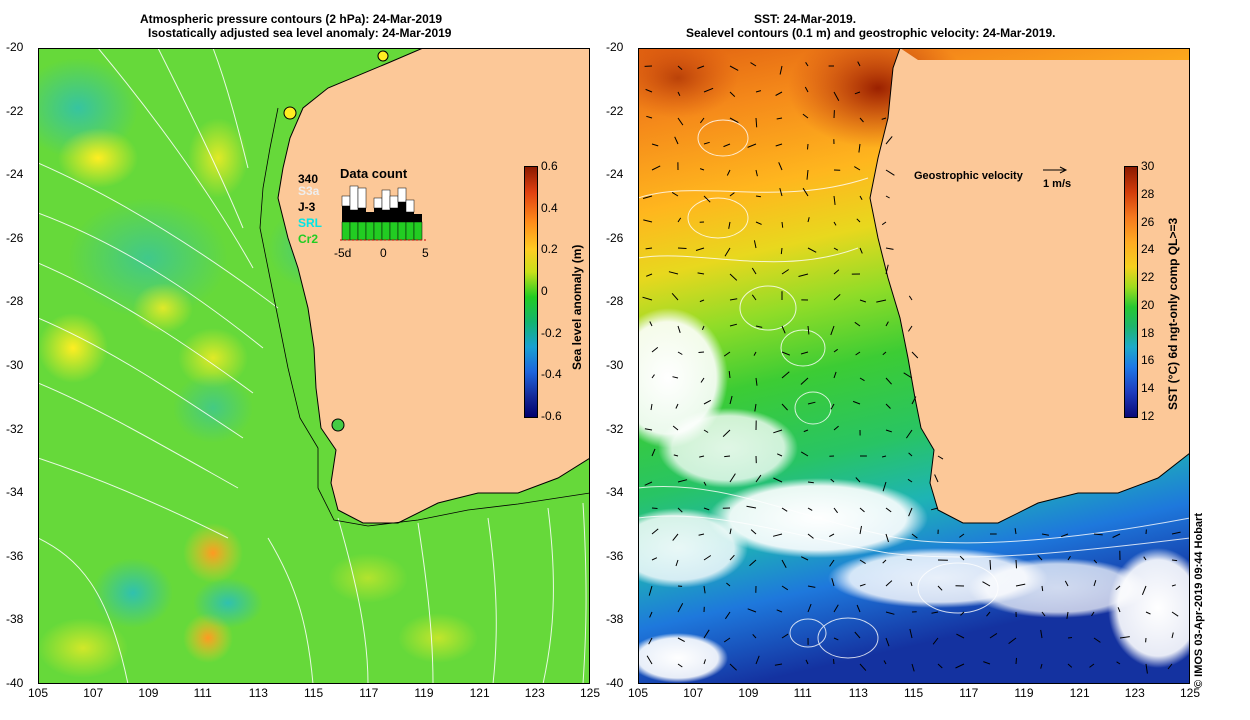 Image resolution: width=1250 pixels, height=720 pixels. What do you see at coordinates (638, 693) in the screenshot?
I see `right-x-tick: 105` at bounding box center [638, 693].